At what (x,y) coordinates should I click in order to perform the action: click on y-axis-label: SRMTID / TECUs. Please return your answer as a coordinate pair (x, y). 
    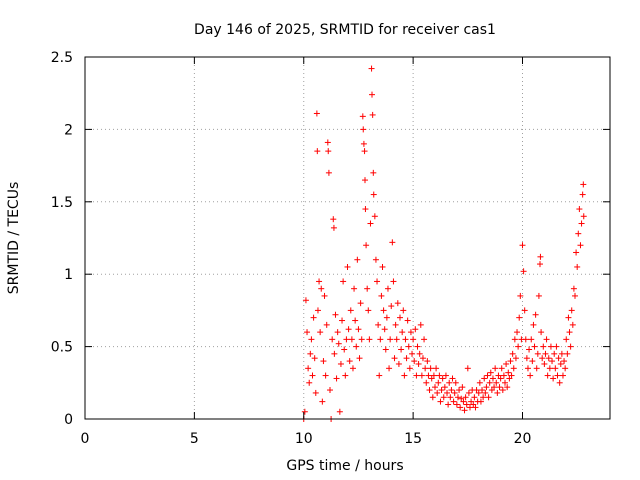
    Looking at the image, I should click on (14, 238).